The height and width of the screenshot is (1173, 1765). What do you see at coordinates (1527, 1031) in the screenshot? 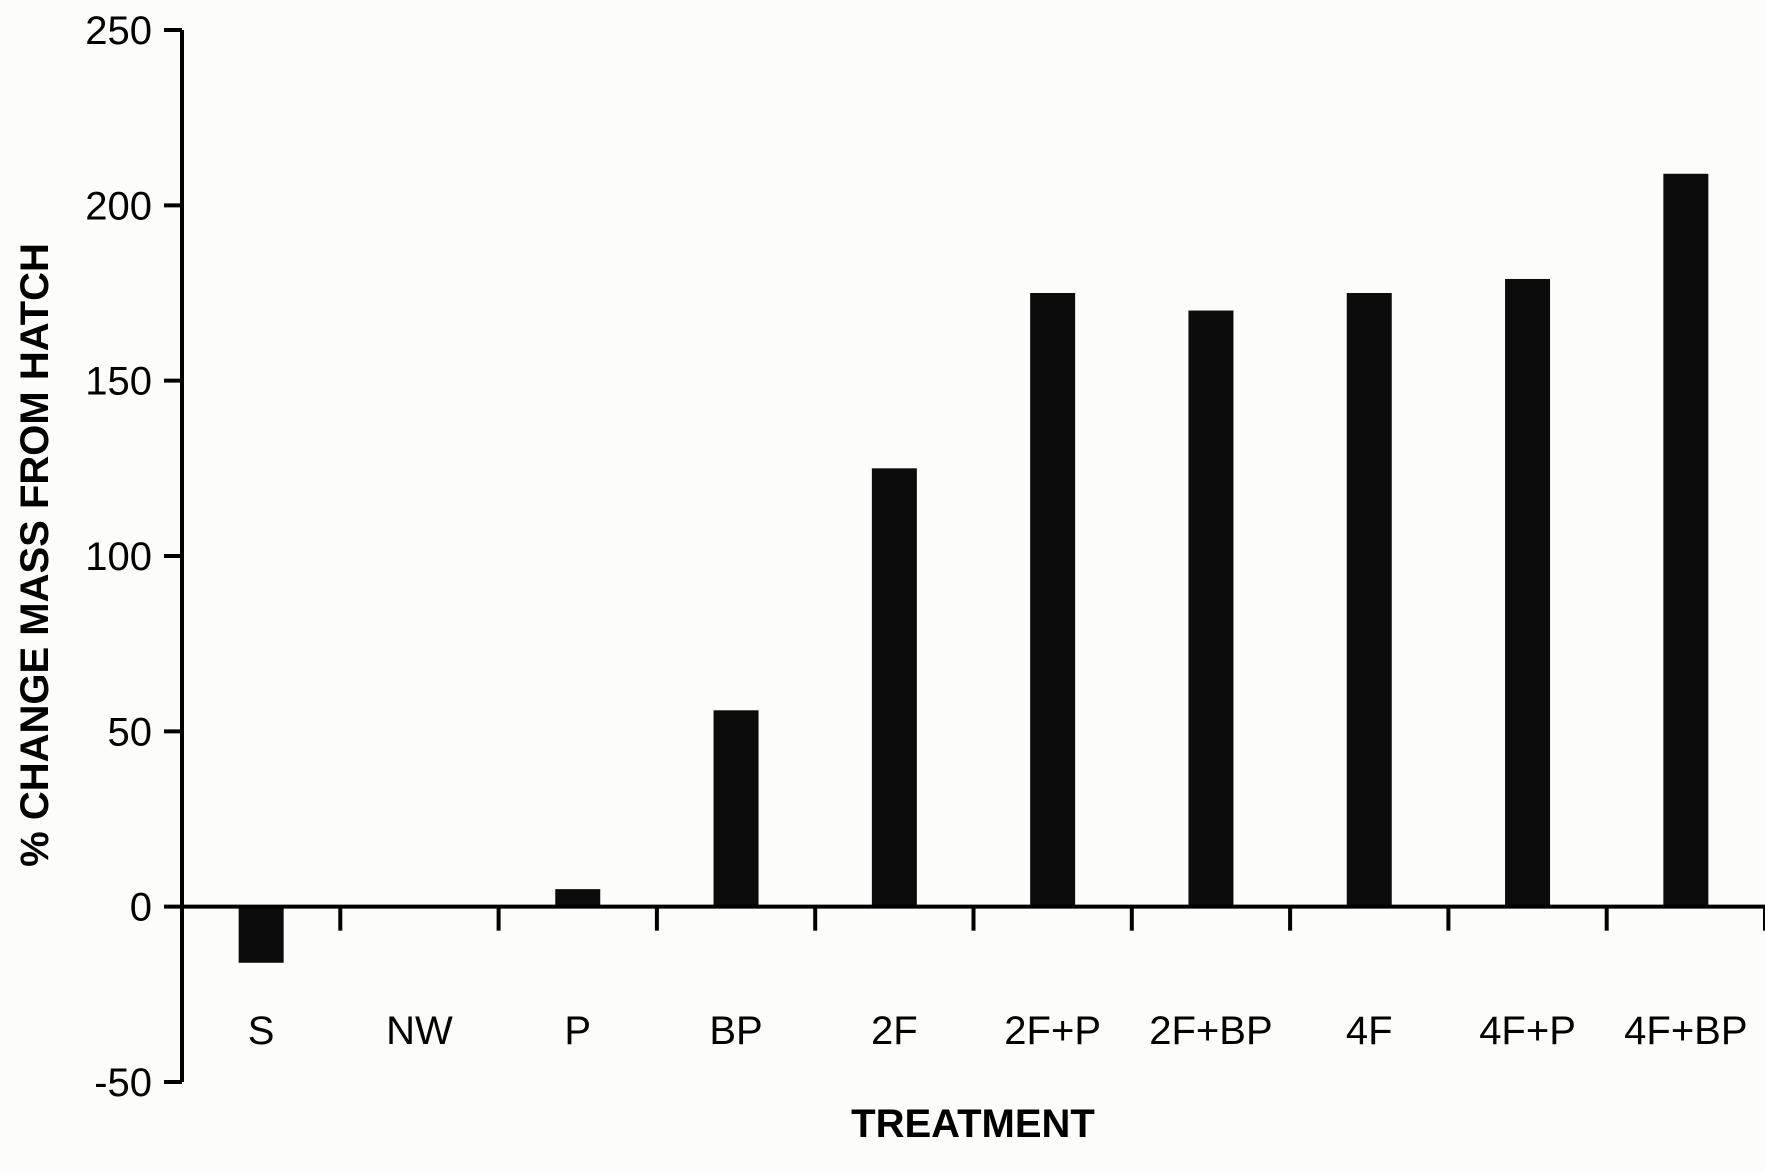
I see `x-tick-label-4F+P: 4F+P` at bounding box center [1527, 1031].